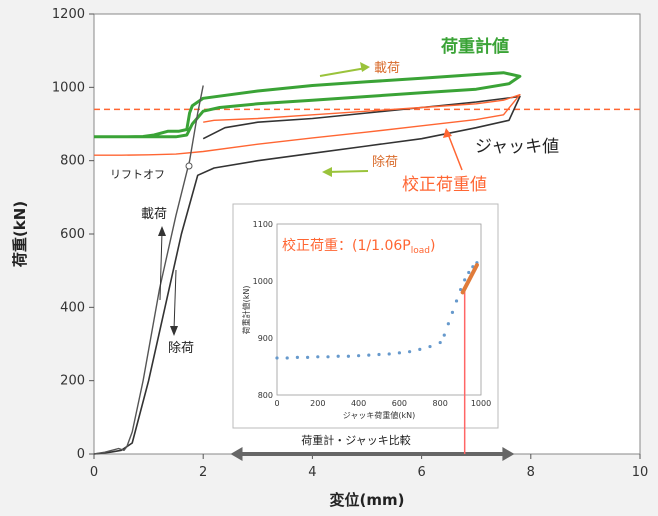 The height and width of the screenshot is (516, 658). I want to click on inset-y-tick-label: 900, so click(265, 338).